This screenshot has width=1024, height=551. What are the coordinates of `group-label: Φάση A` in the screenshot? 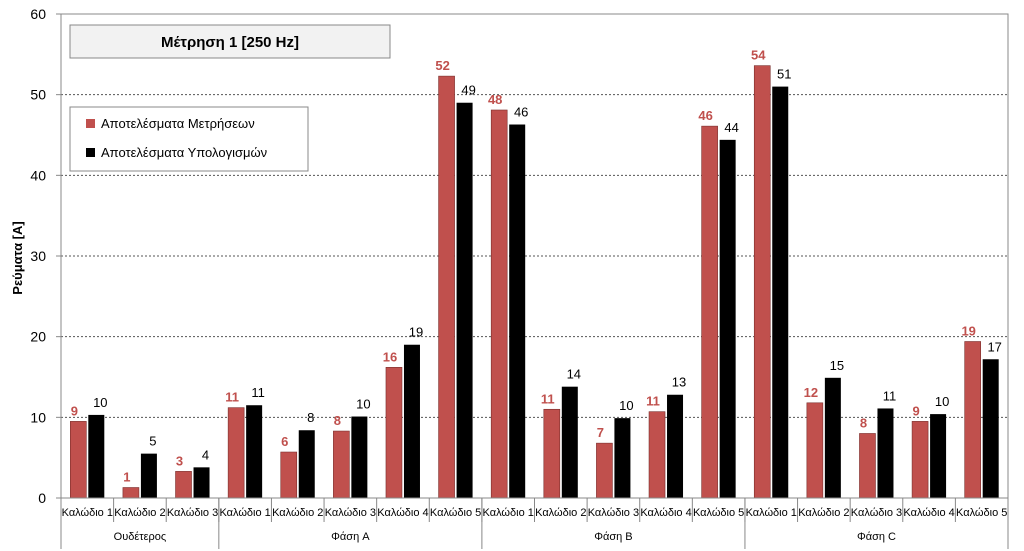 It's located at (350, 537).